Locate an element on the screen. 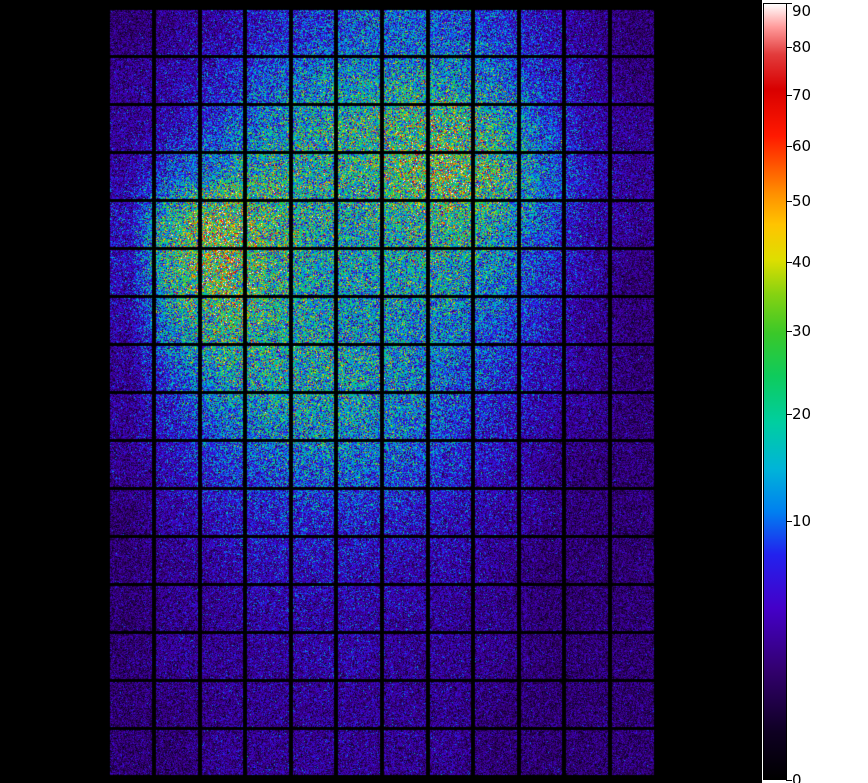 Image resolution: width=868 pixels, height=783 pixels. colorbar-tick-label: 20 is located at coordinates (802, 413).